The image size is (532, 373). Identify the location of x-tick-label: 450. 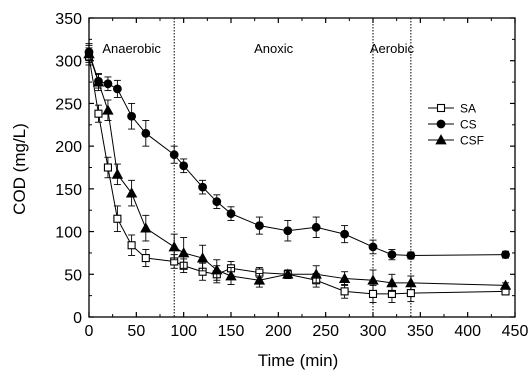
(515, 331).